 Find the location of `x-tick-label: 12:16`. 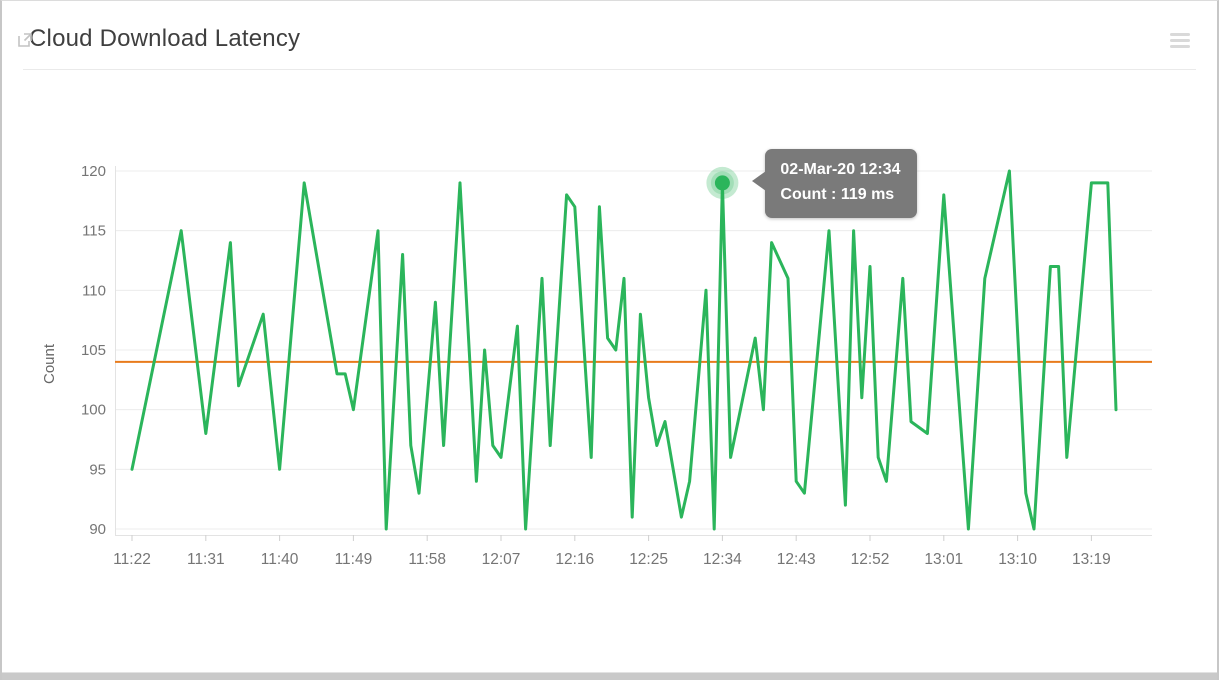

x-tick-label: 12:16 is located at coordinates (574, 559).